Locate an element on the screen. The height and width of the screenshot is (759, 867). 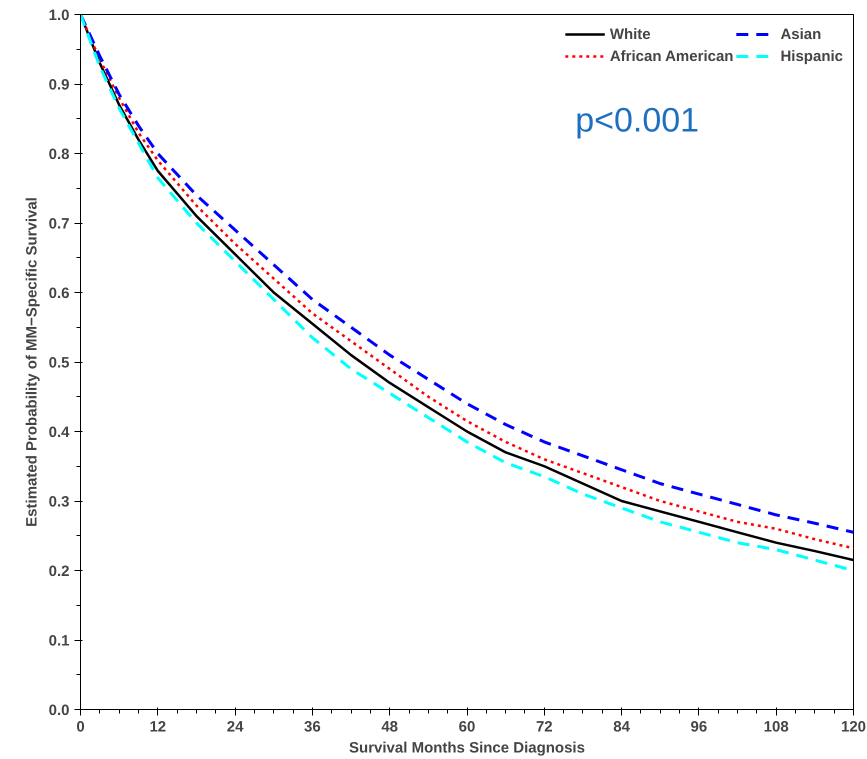
x-tick-label: 84 is located at coordinates (622, 727).